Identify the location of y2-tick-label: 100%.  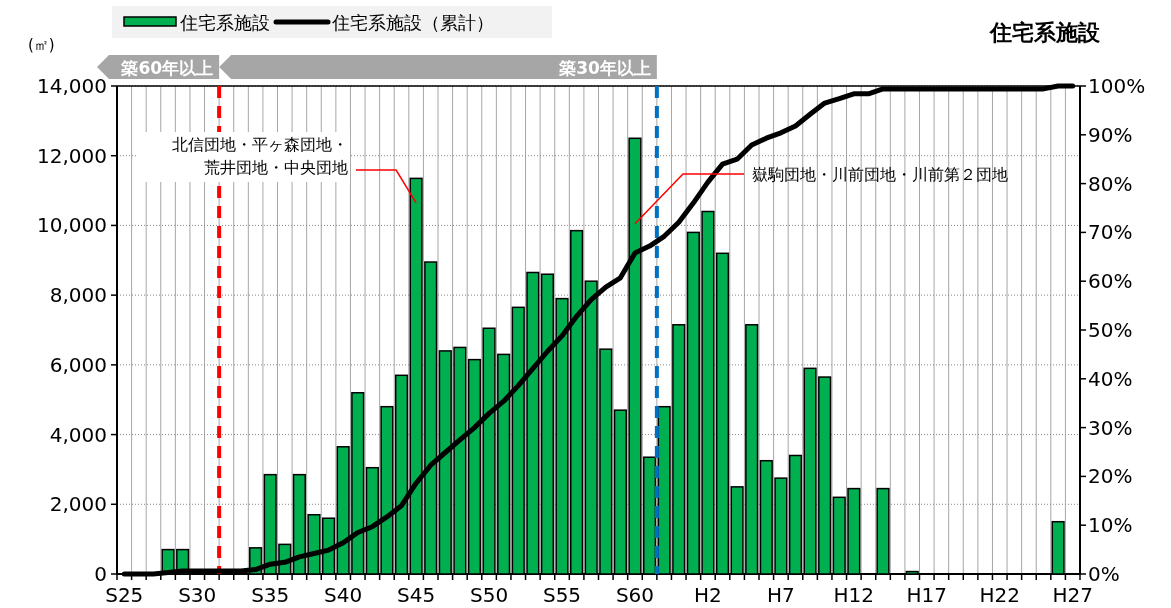
(1117, 86).